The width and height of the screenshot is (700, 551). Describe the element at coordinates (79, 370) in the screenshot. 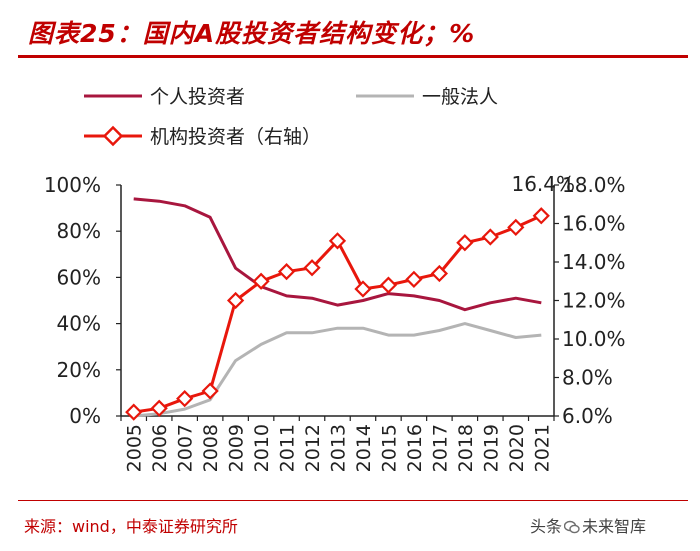

I see `y-left-tick-label: 20%` at that location.